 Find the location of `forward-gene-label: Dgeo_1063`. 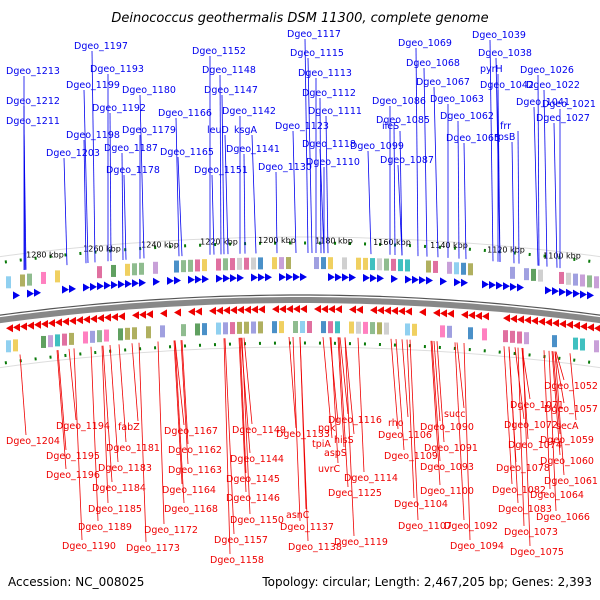

forward-gene-label: Dgeo_1063 is located at coordinates (457, 99).